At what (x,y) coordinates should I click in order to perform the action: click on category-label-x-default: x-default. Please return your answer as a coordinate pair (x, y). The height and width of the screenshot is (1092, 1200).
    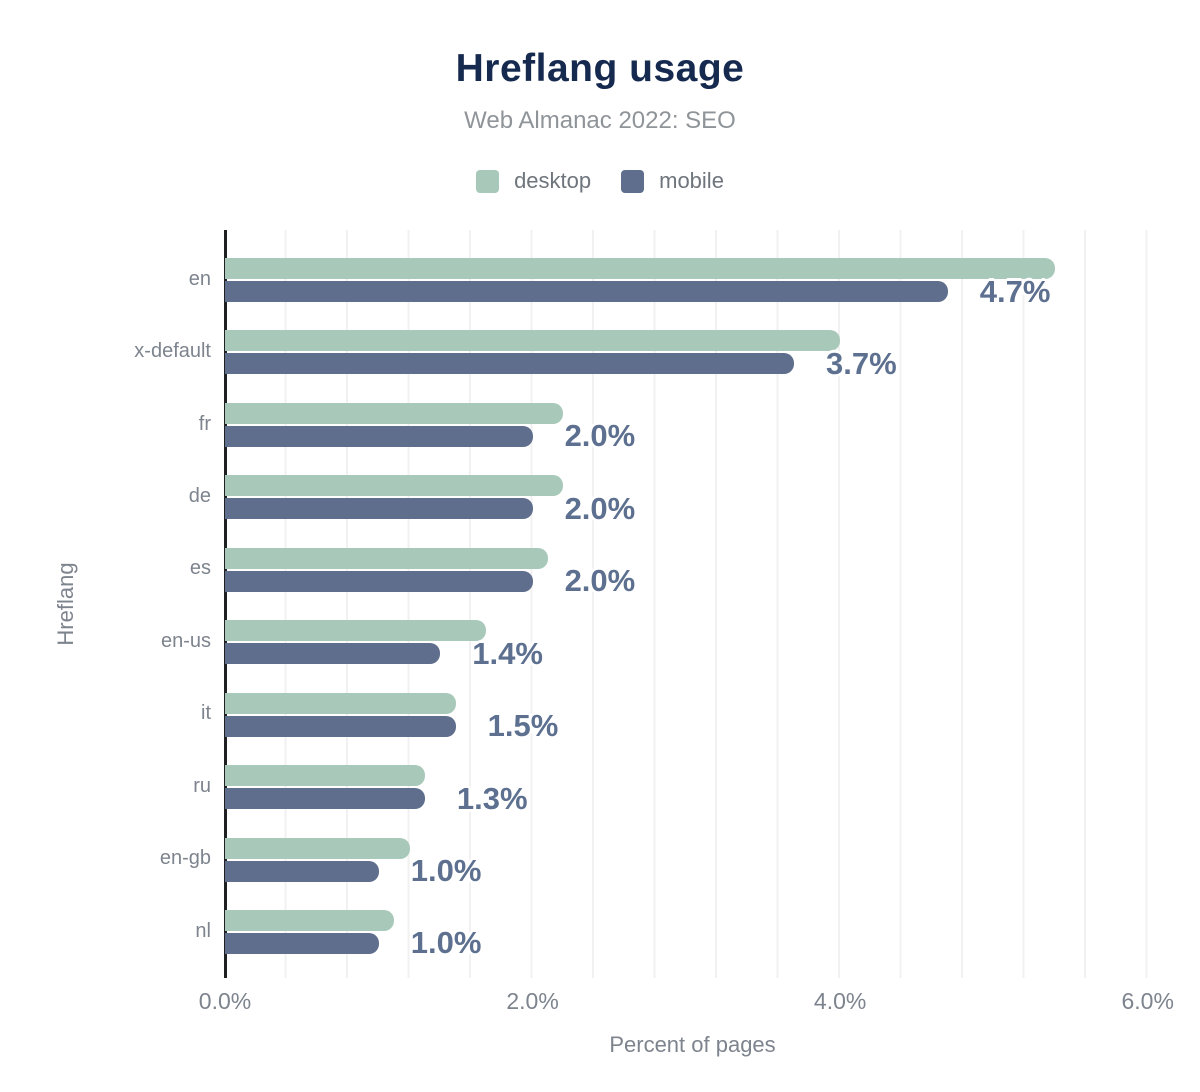
    Looking at the image, I should click on (172, 351).